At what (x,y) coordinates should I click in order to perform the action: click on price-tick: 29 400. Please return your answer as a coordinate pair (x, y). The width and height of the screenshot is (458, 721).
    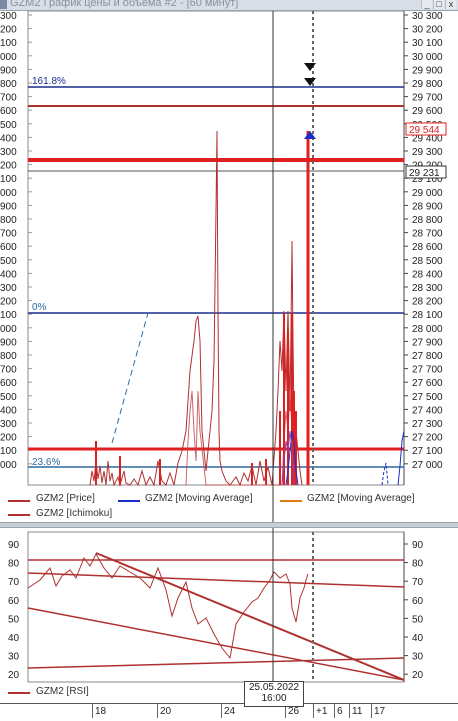
    Looking at the image, I should click on (423, 138).